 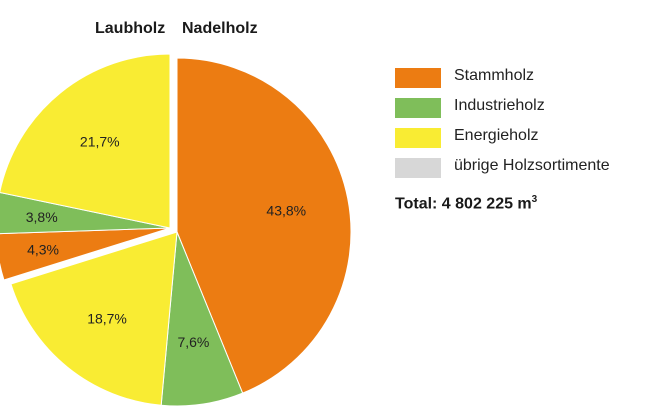 What do you see at coordinates (418, 108) in the screenshot?
I see `legend-swatch-industrieholz` at bounding box center [418, 108].